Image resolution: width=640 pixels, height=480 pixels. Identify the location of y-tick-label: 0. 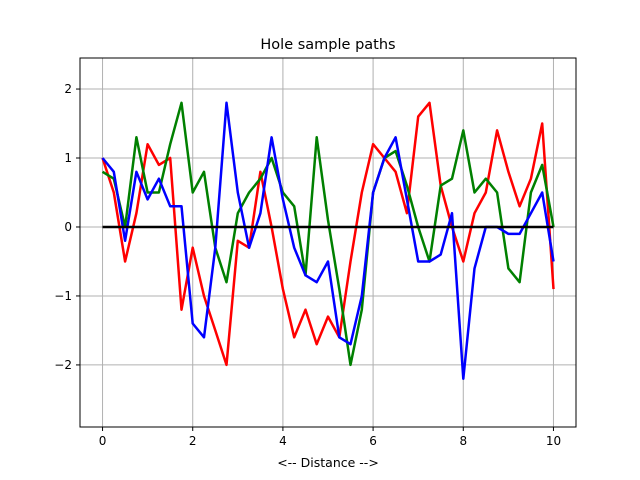
(68, 227).